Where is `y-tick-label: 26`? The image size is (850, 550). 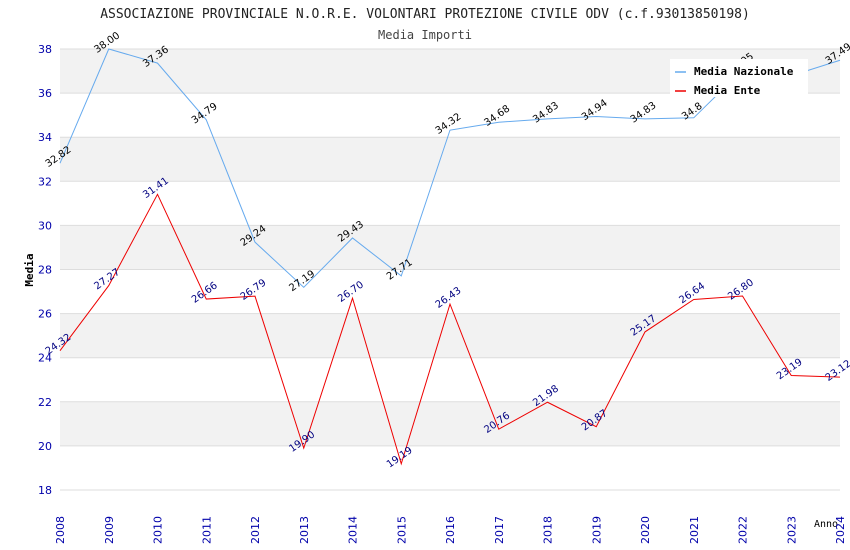
y-tick-label: 26 is located at coordinates (45, 314).